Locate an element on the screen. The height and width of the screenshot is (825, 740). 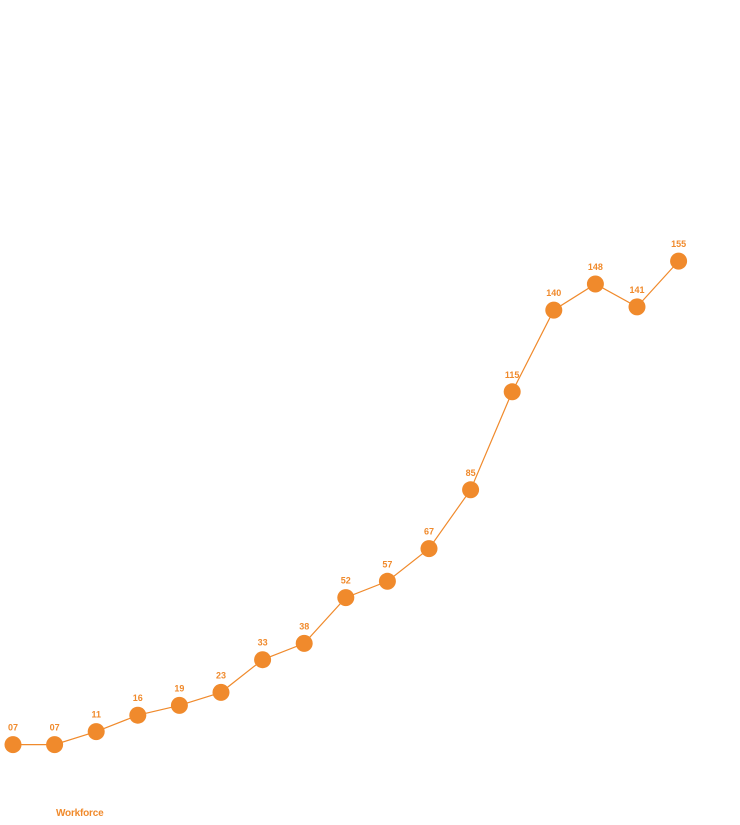
data-label: 115 is located at coordinates (512, 375).